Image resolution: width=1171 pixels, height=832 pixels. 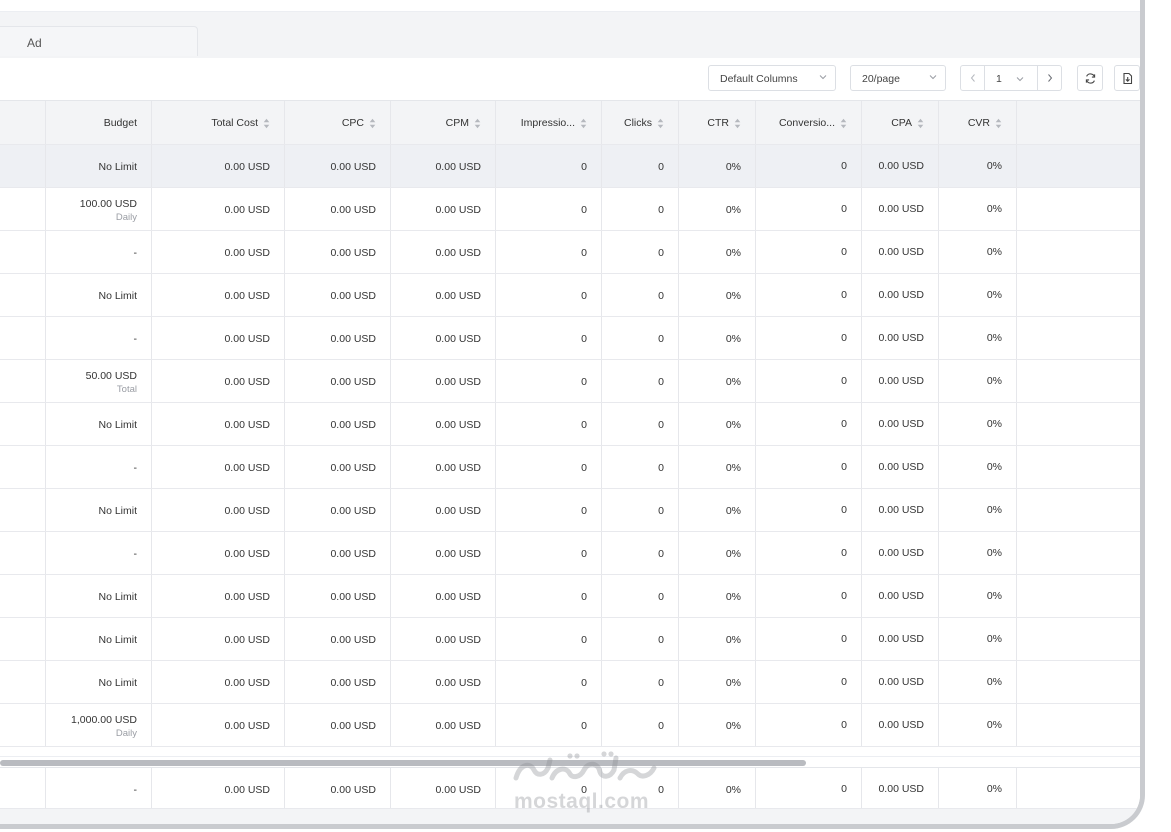 What do you see at coordinates (717, 166) in the screenshot?
I see `ctr-cell: 0%` at bounding box center [717, 166].